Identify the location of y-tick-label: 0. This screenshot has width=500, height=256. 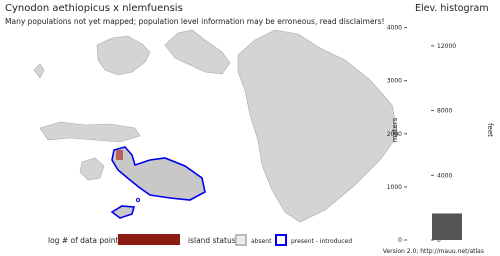
(400, 240).